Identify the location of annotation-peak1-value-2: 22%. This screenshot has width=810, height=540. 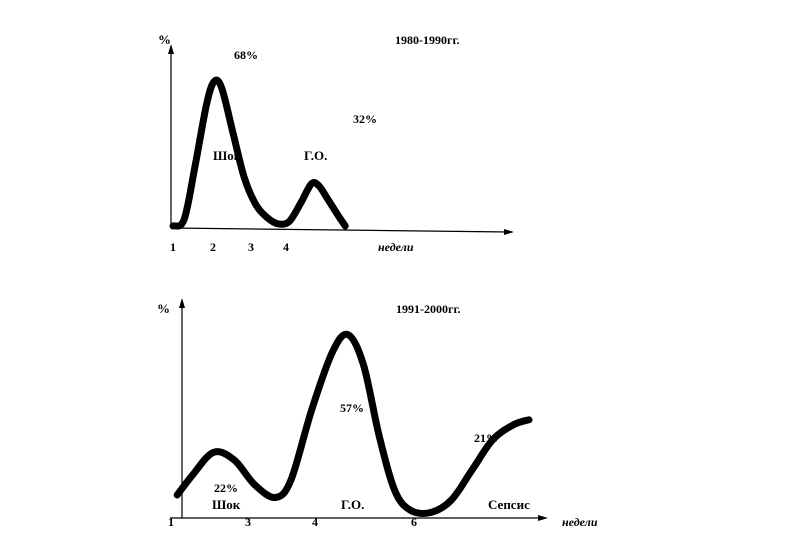
(226, 488).